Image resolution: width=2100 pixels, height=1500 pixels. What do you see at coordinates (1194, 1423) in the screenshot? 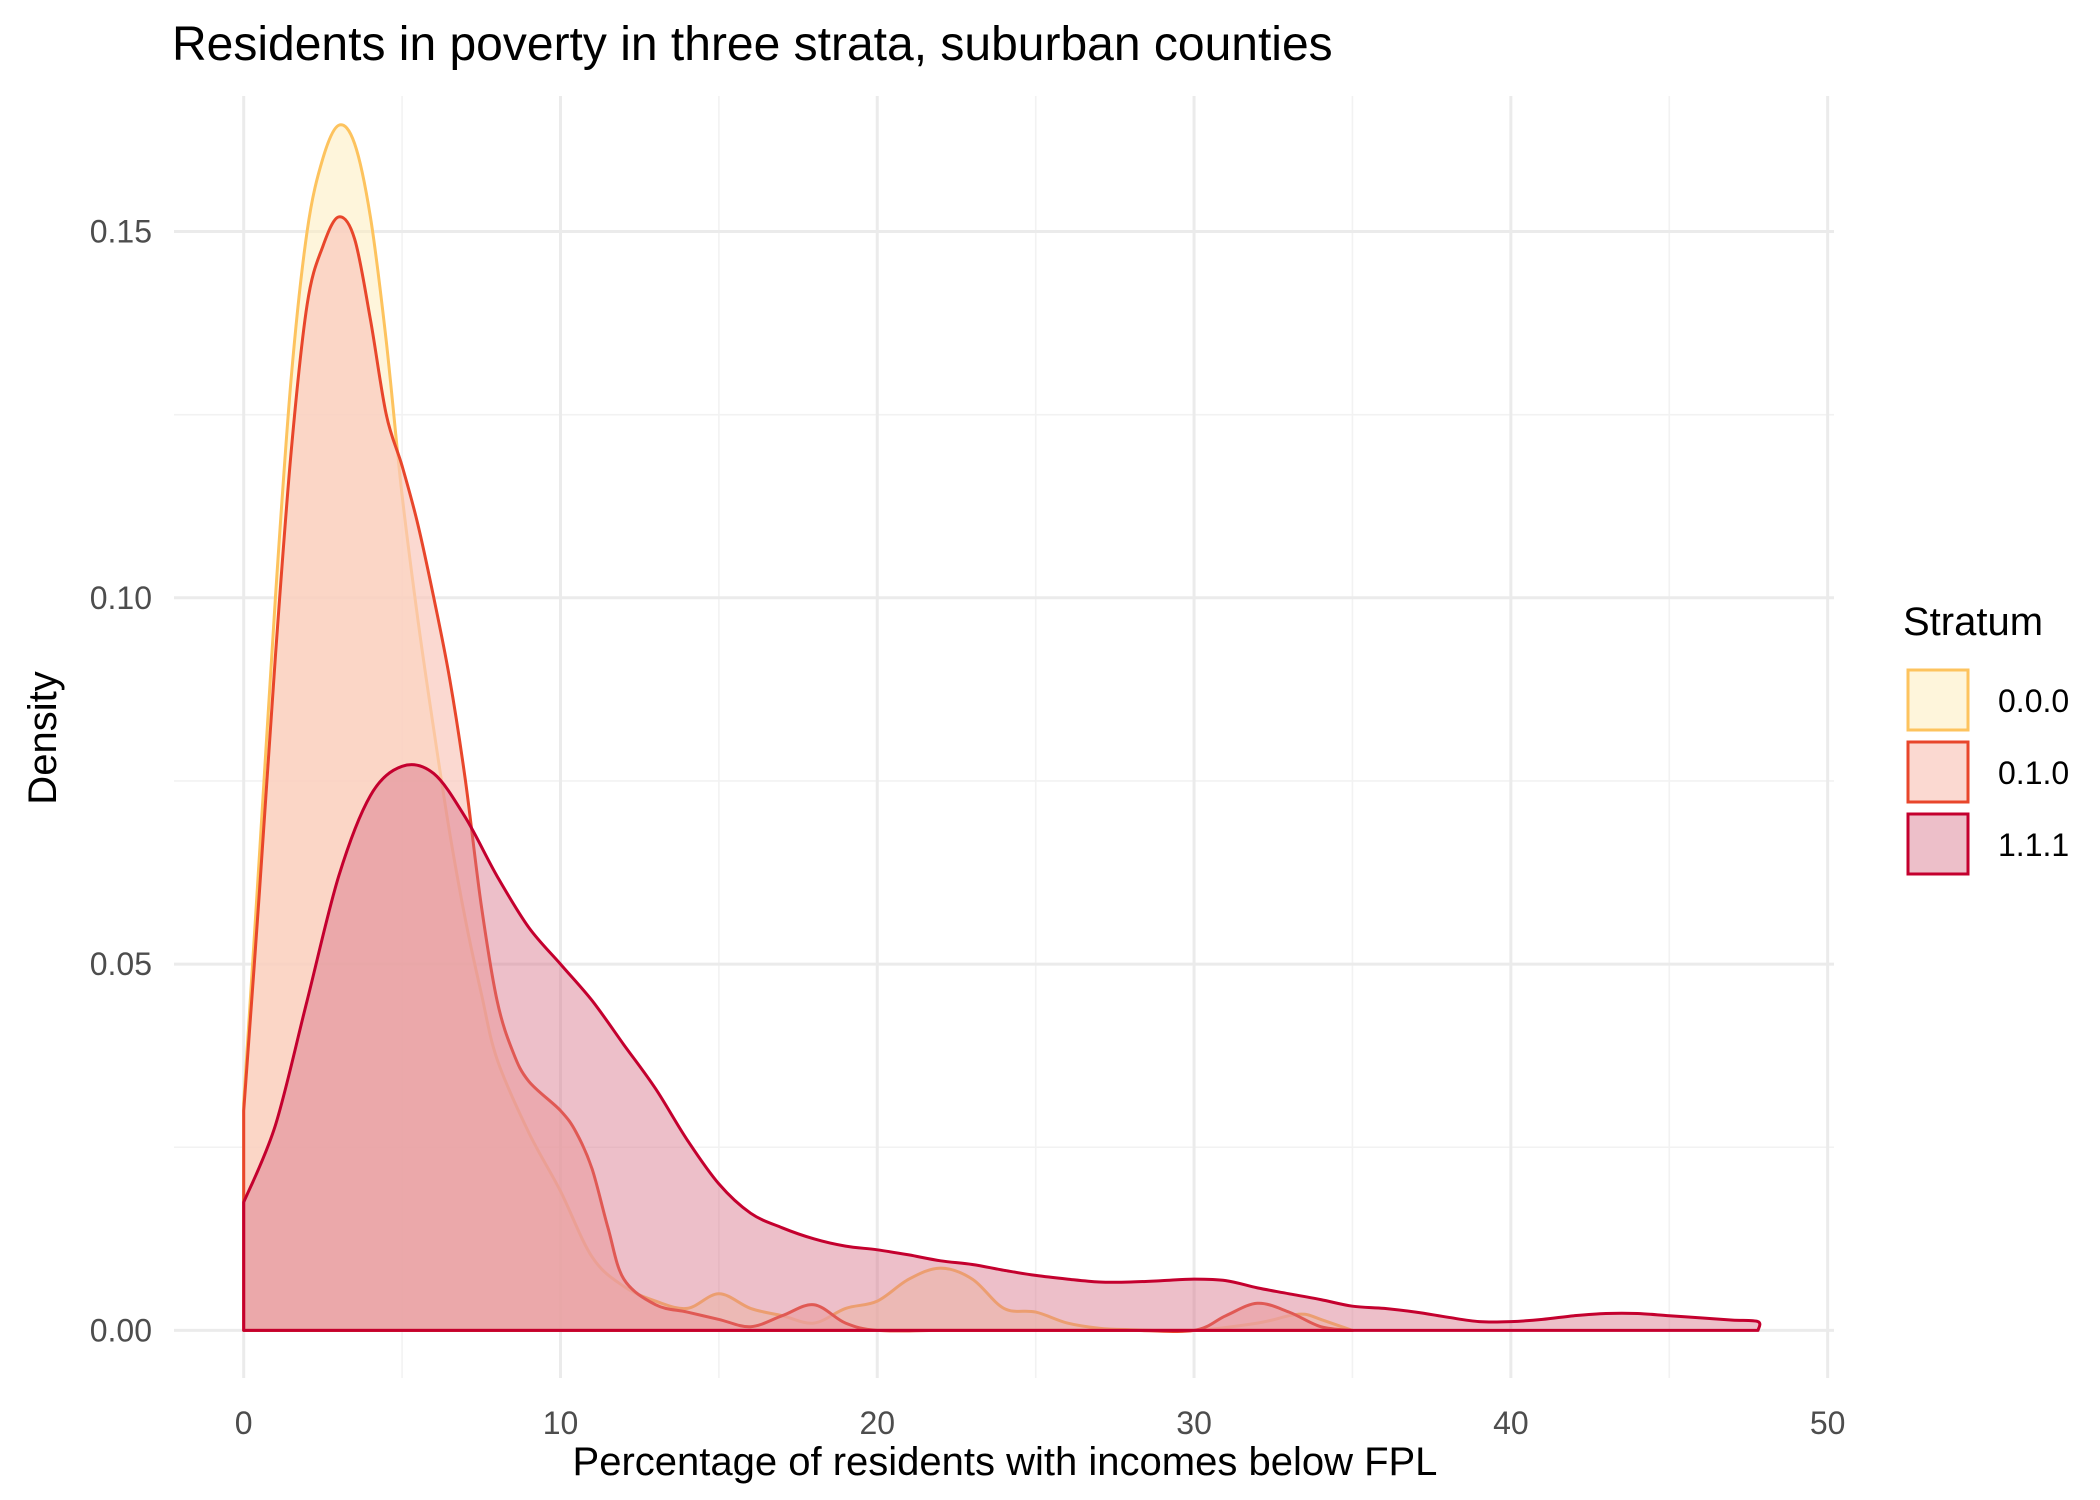
I see `x-tick-label: 30` at bounding box center [1194, 1423].